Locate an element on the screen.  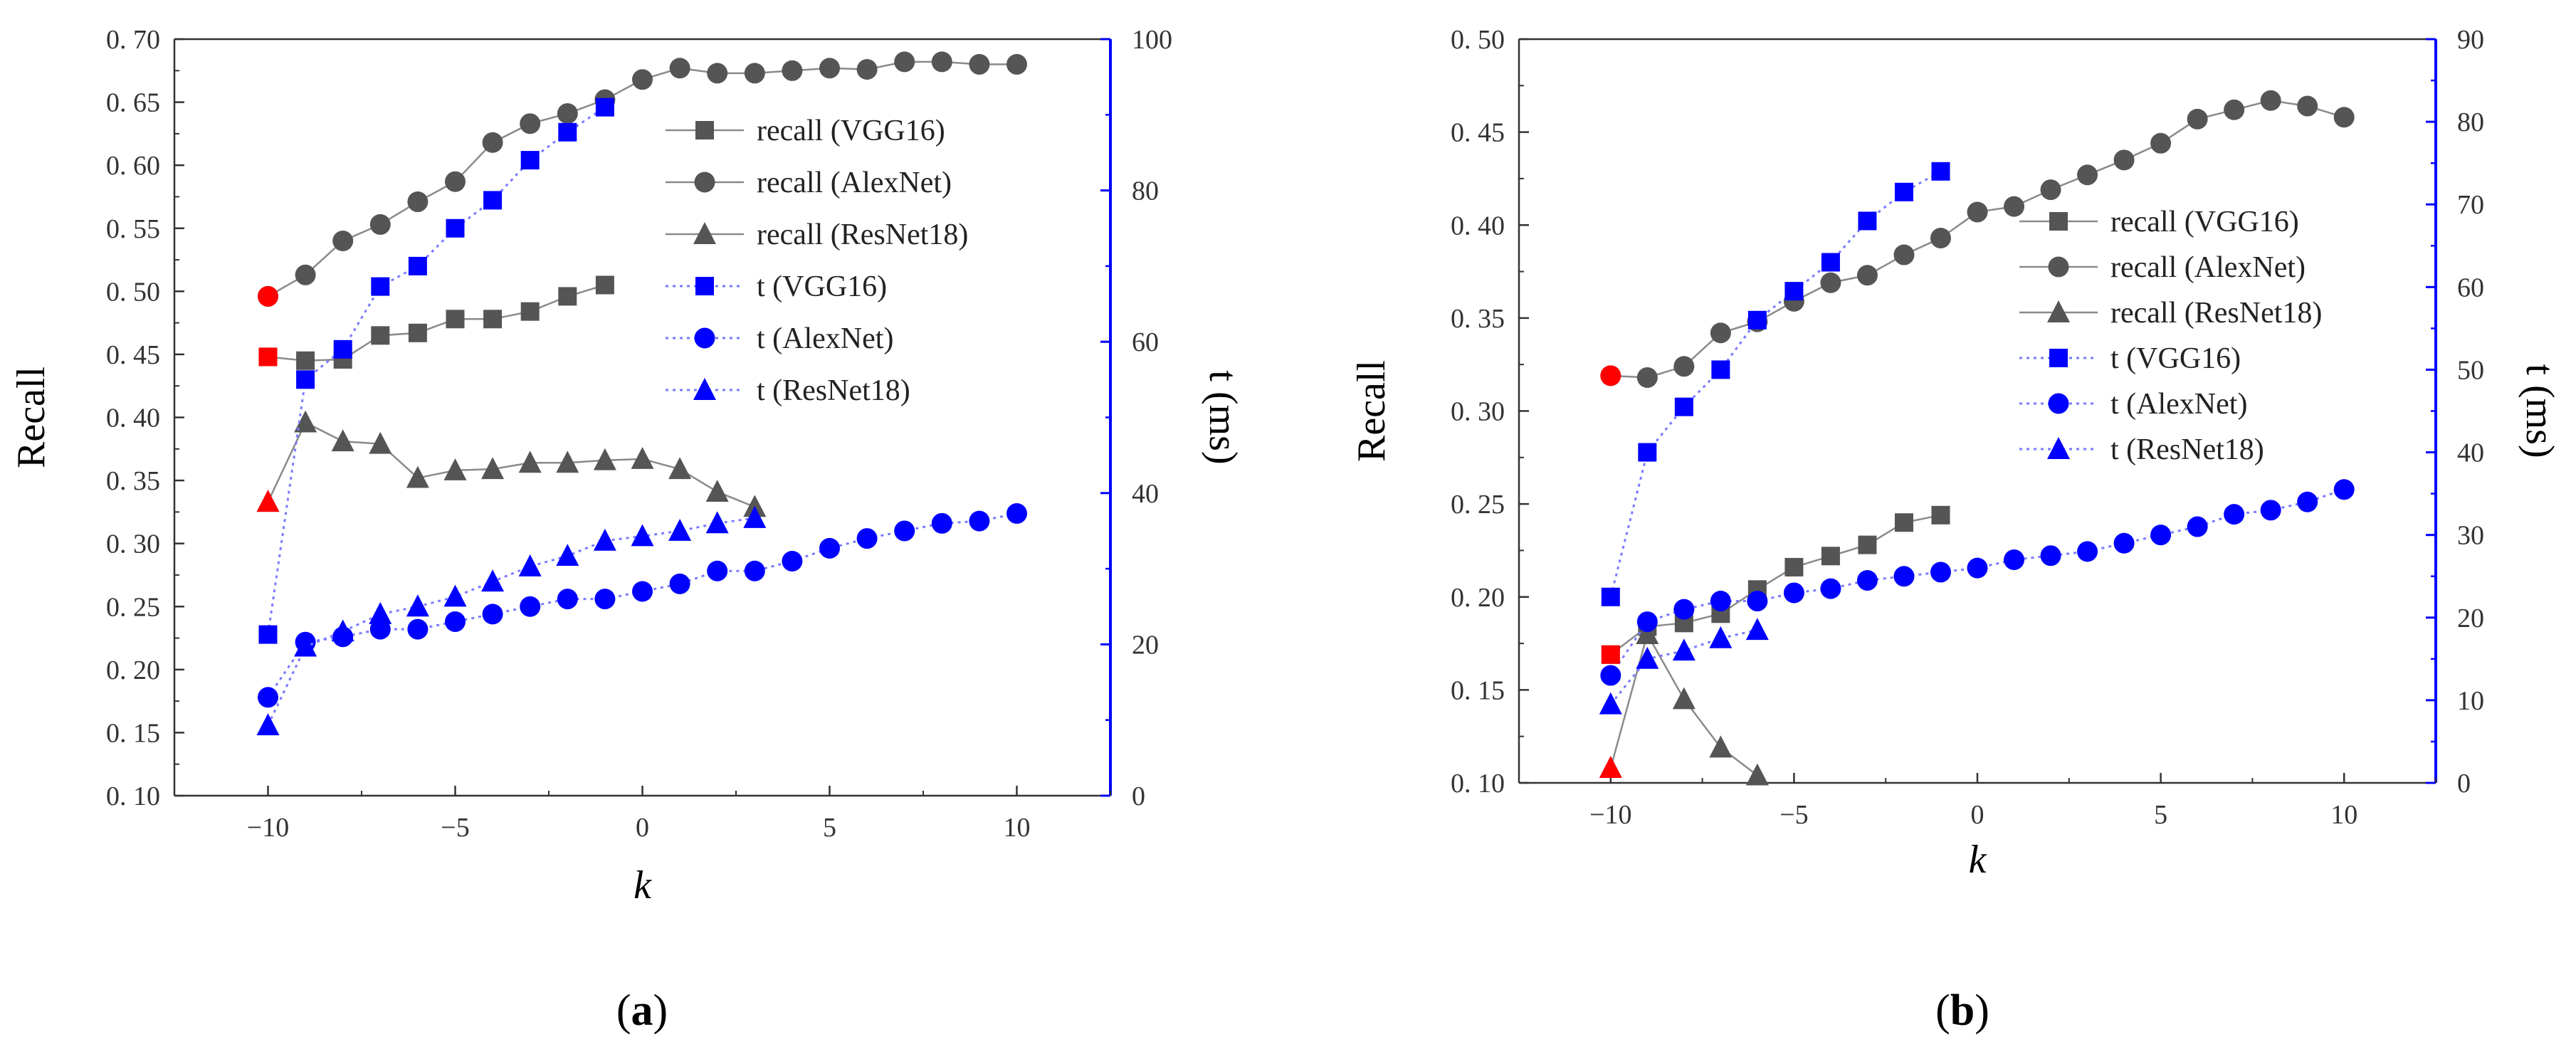
series-t-alexnet is located at coordinates (643, 605).